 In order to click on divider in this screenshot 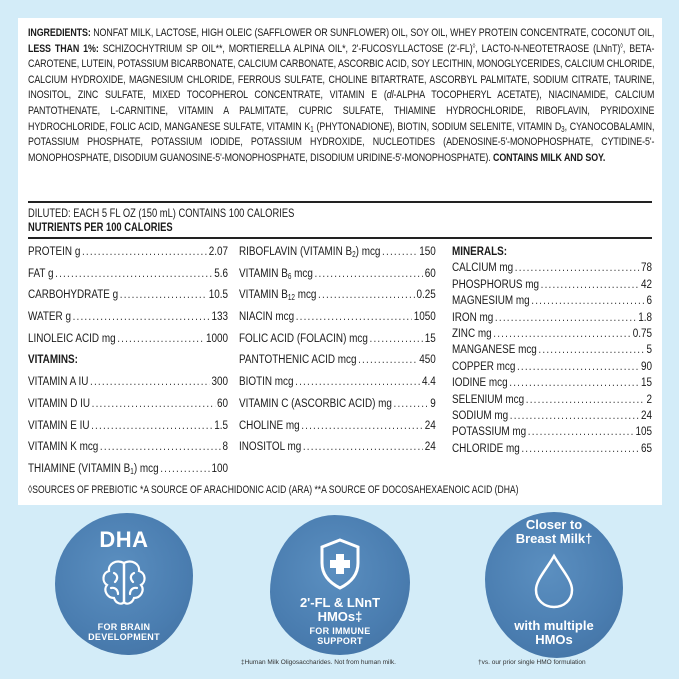, I will do `click(340, 202)`.